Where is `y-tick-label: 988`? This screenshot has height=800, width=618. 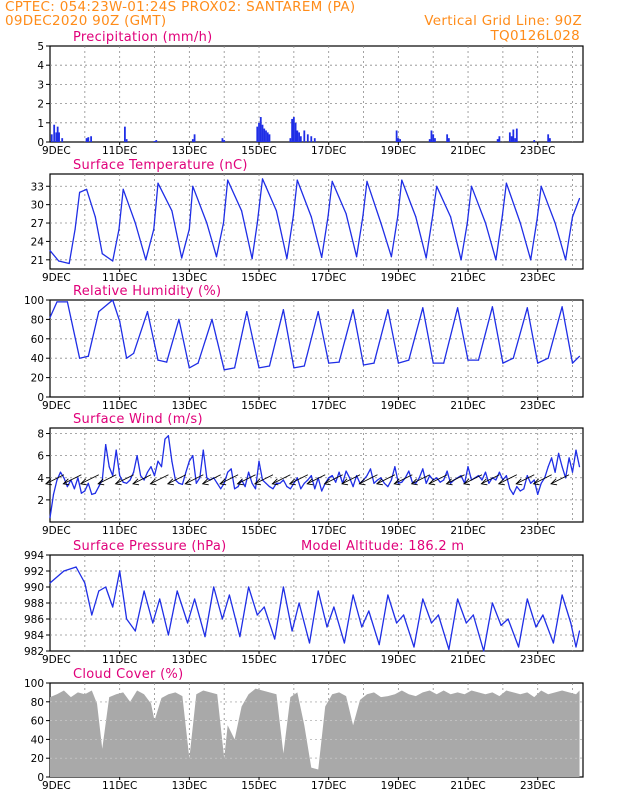
y-tick-label: 988 is located at coordinates (34, 604).